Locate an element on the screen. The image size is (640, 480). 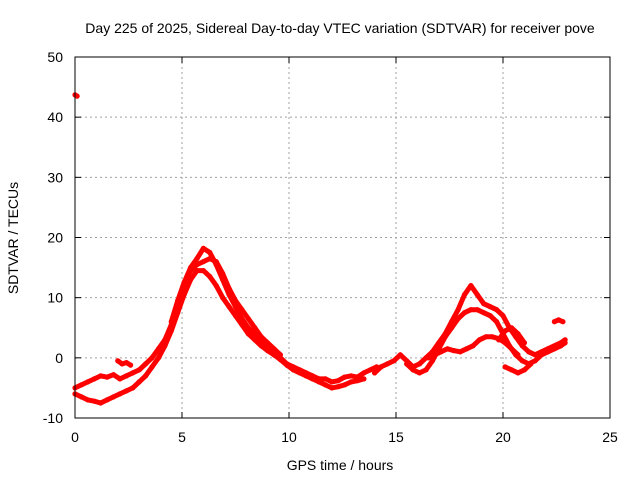
y-tick-label: 10 is located at coordinates (55, 298).